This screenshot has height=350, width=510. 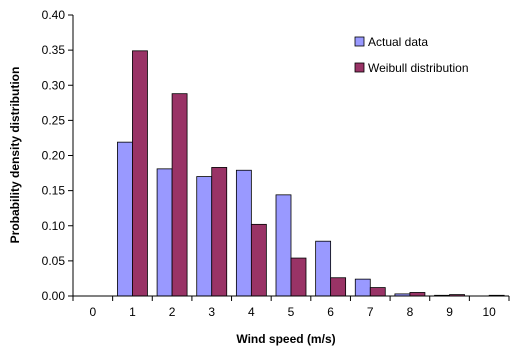 What do you see at coordinates (54, 50) in the screenshot?
I see `y-tick-label: 0.35` at bounding box center [54, 50].